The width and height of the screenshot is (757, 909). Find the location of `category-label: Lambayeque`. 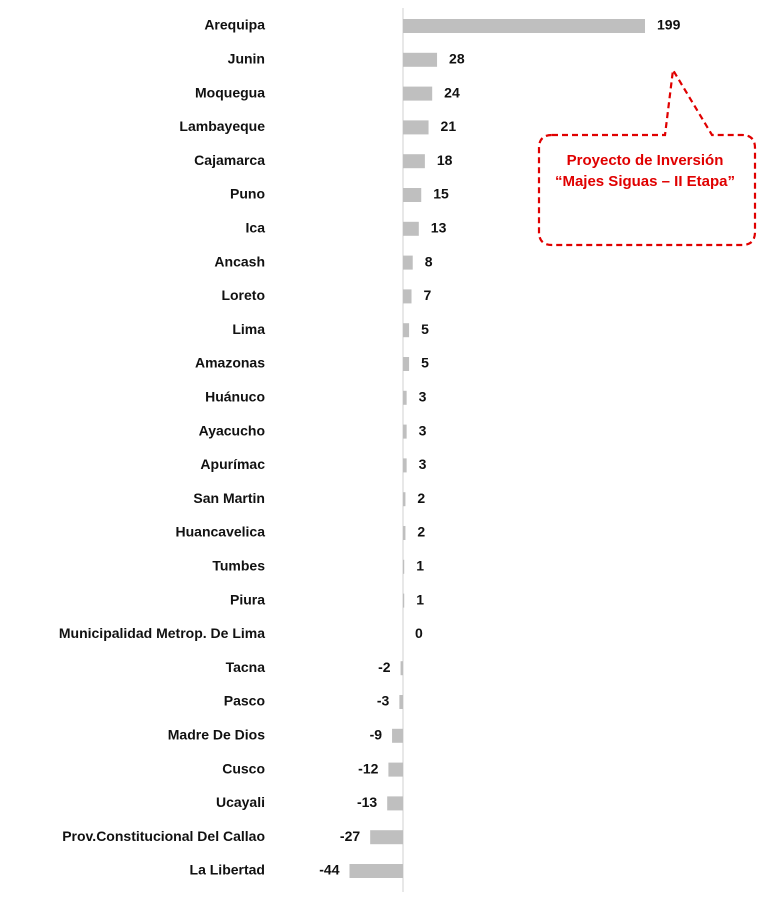

category-label: Lambayeque is located at coordinates (222, 126).